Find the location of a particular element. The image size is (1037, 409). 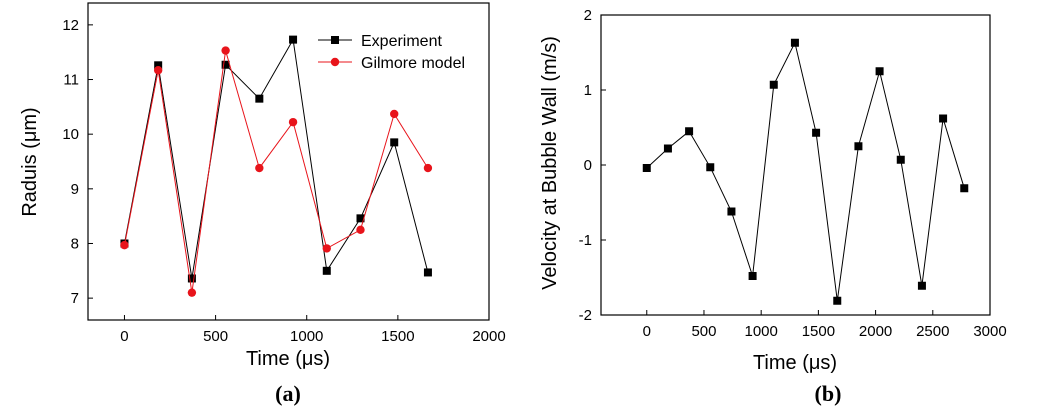

chart-b-ytick-label: 2 is located at coordinates (588, 15).